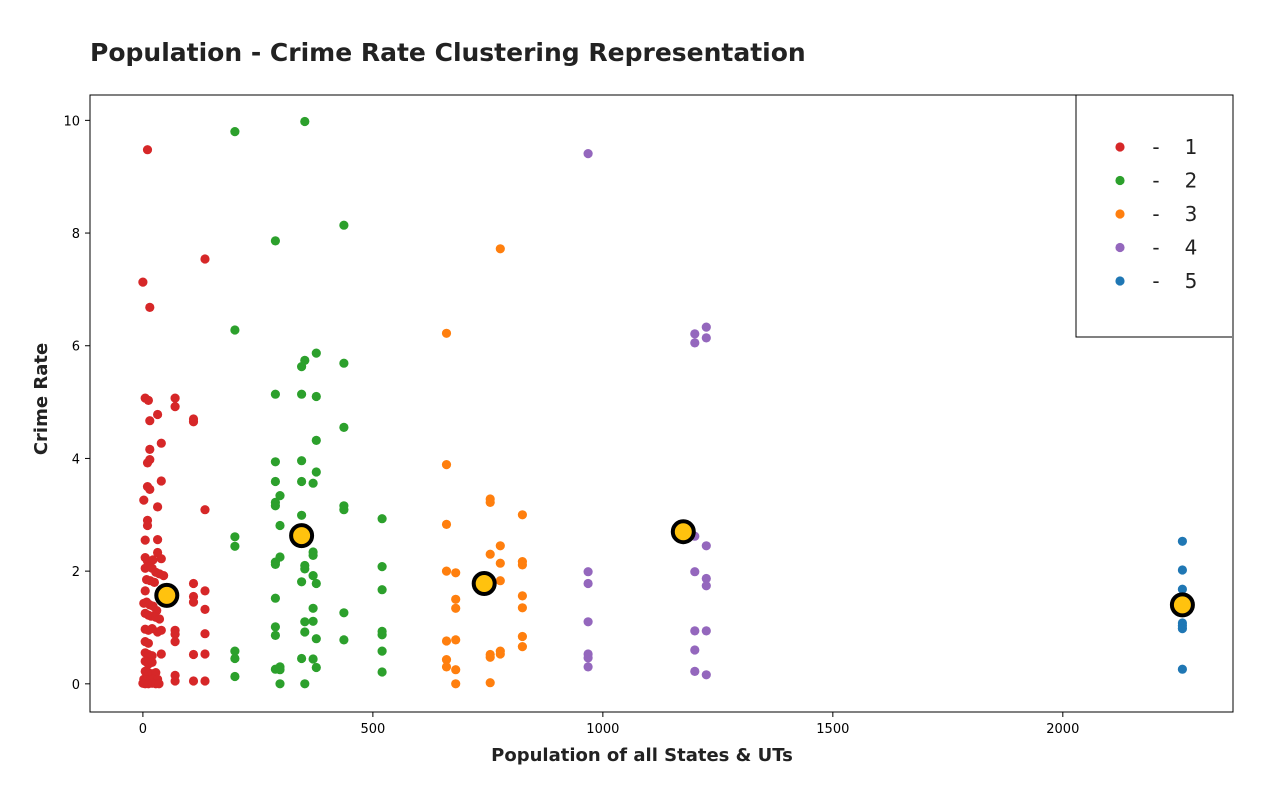 This screenshot has width=1263, height=802. What do you see at coordinates (1062, 729) in the screenshot?
I see `x-tick-label: 2000` at bounding box center [1062, 729].